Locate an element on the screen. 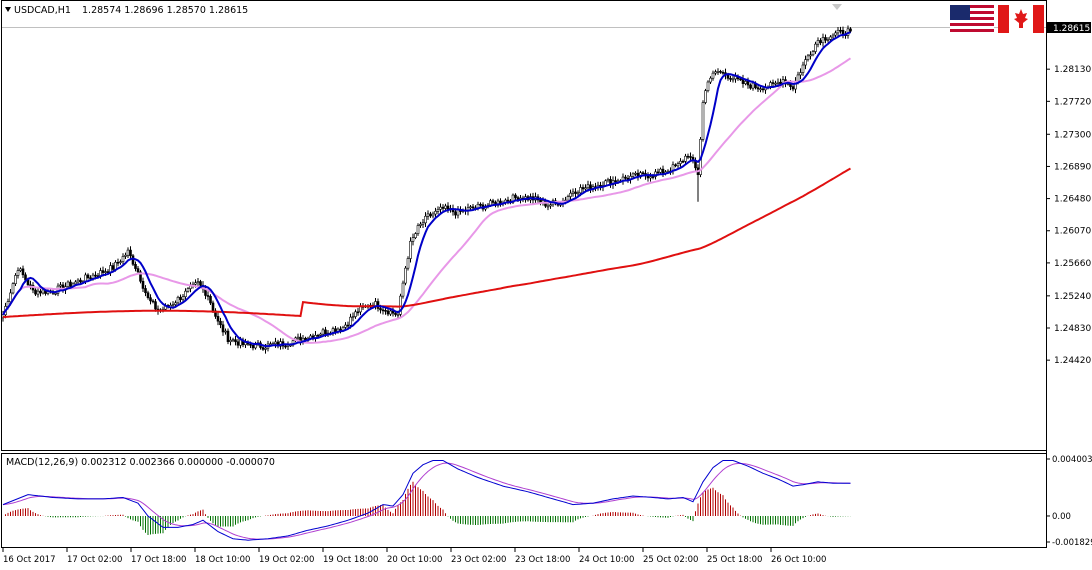  price-tick-label: 1.27720 is located at coordinates (1072, 102).